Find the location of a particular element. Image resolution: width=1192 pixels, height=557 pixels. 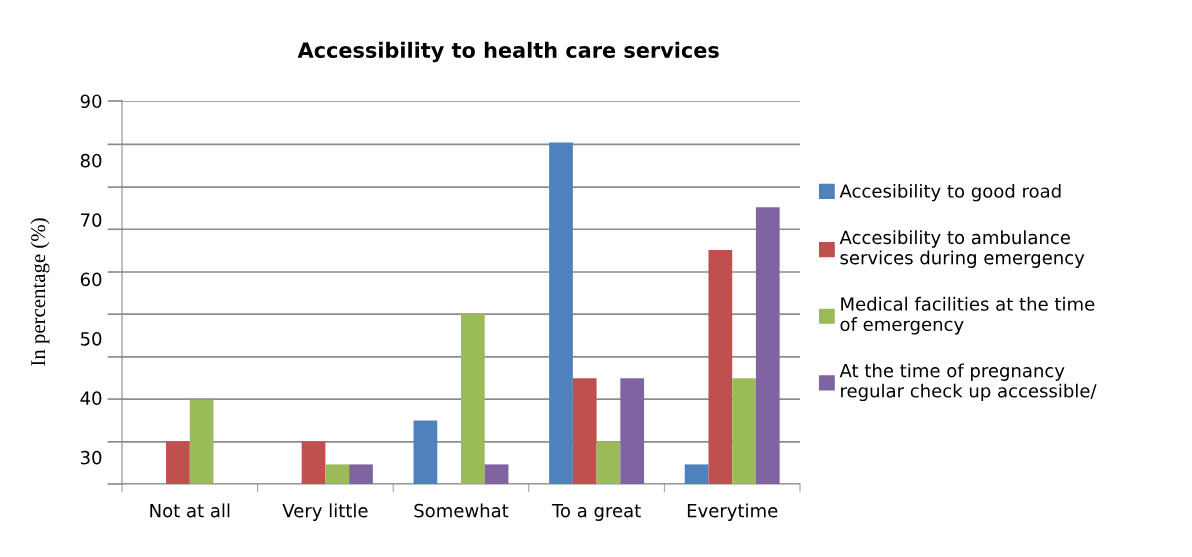

y-axis-title: In percentage (%) is located at coordinates (40, 292).